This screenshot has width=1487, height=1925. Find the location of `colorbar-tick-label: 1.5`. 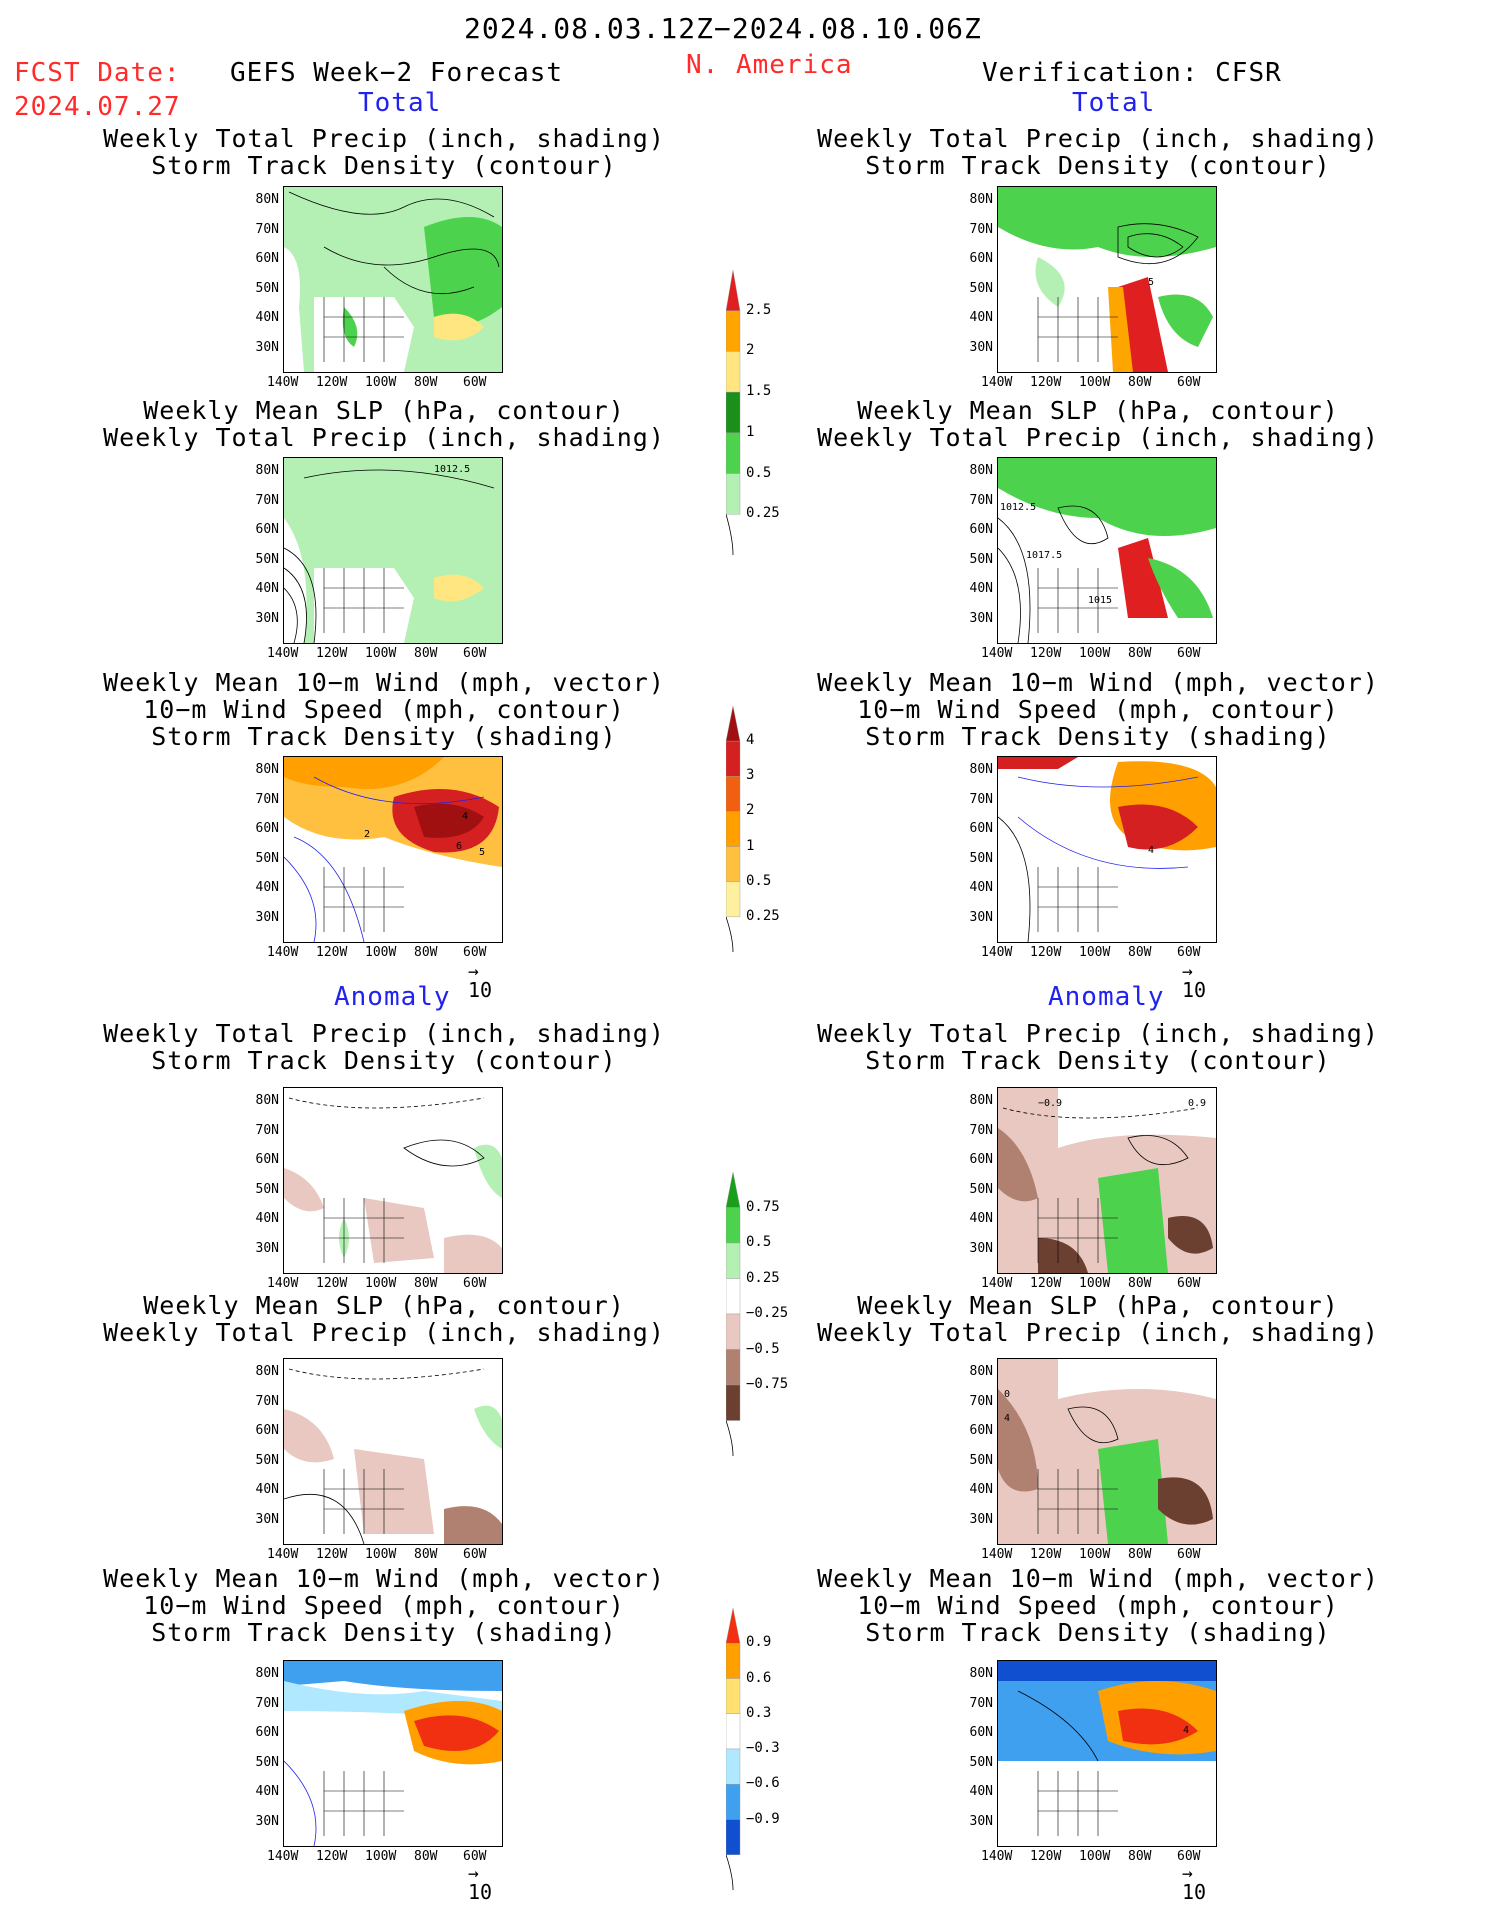

colorbar-tick-label: 1.5 is located at coordinates (759, 391).